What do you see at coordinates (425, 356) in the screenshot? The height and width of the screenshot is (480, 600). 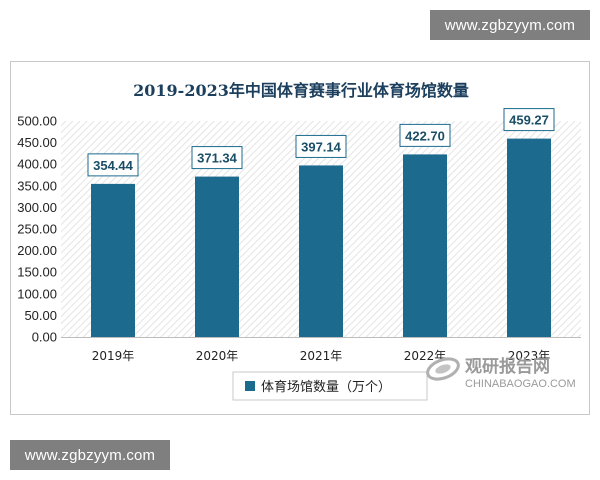 I see `x-tick-label: 2022年` at bounding box center [425, 356].